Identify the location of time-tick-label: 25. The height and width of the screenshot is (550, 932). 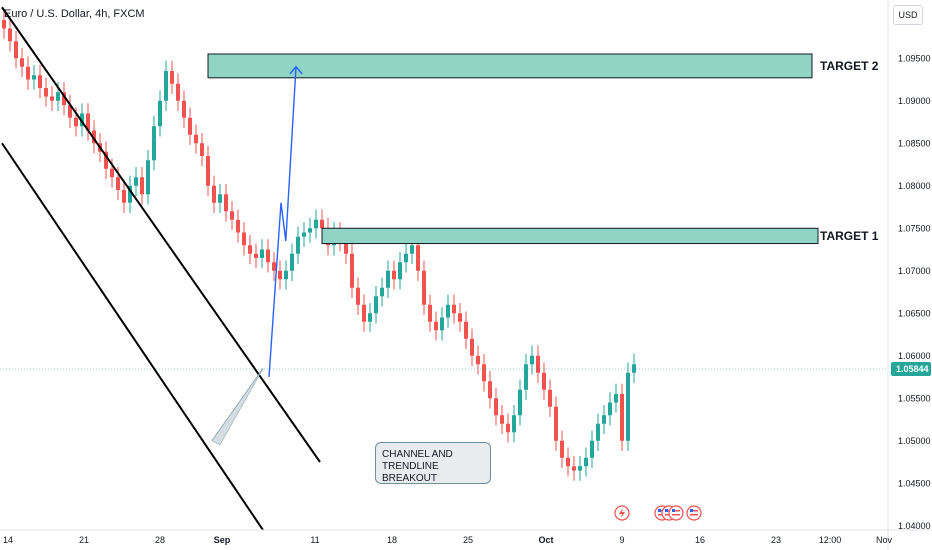
(468, 540).